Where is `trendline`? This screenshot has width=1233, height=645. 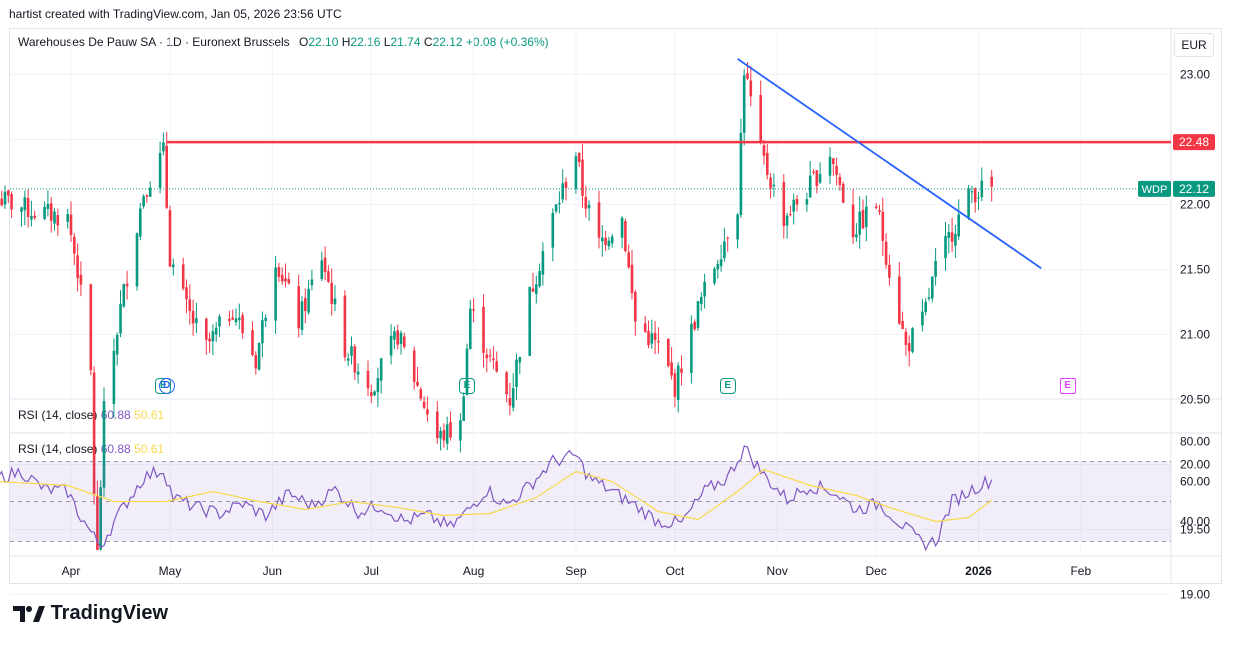
trendline is located at coordinates (889, 163).